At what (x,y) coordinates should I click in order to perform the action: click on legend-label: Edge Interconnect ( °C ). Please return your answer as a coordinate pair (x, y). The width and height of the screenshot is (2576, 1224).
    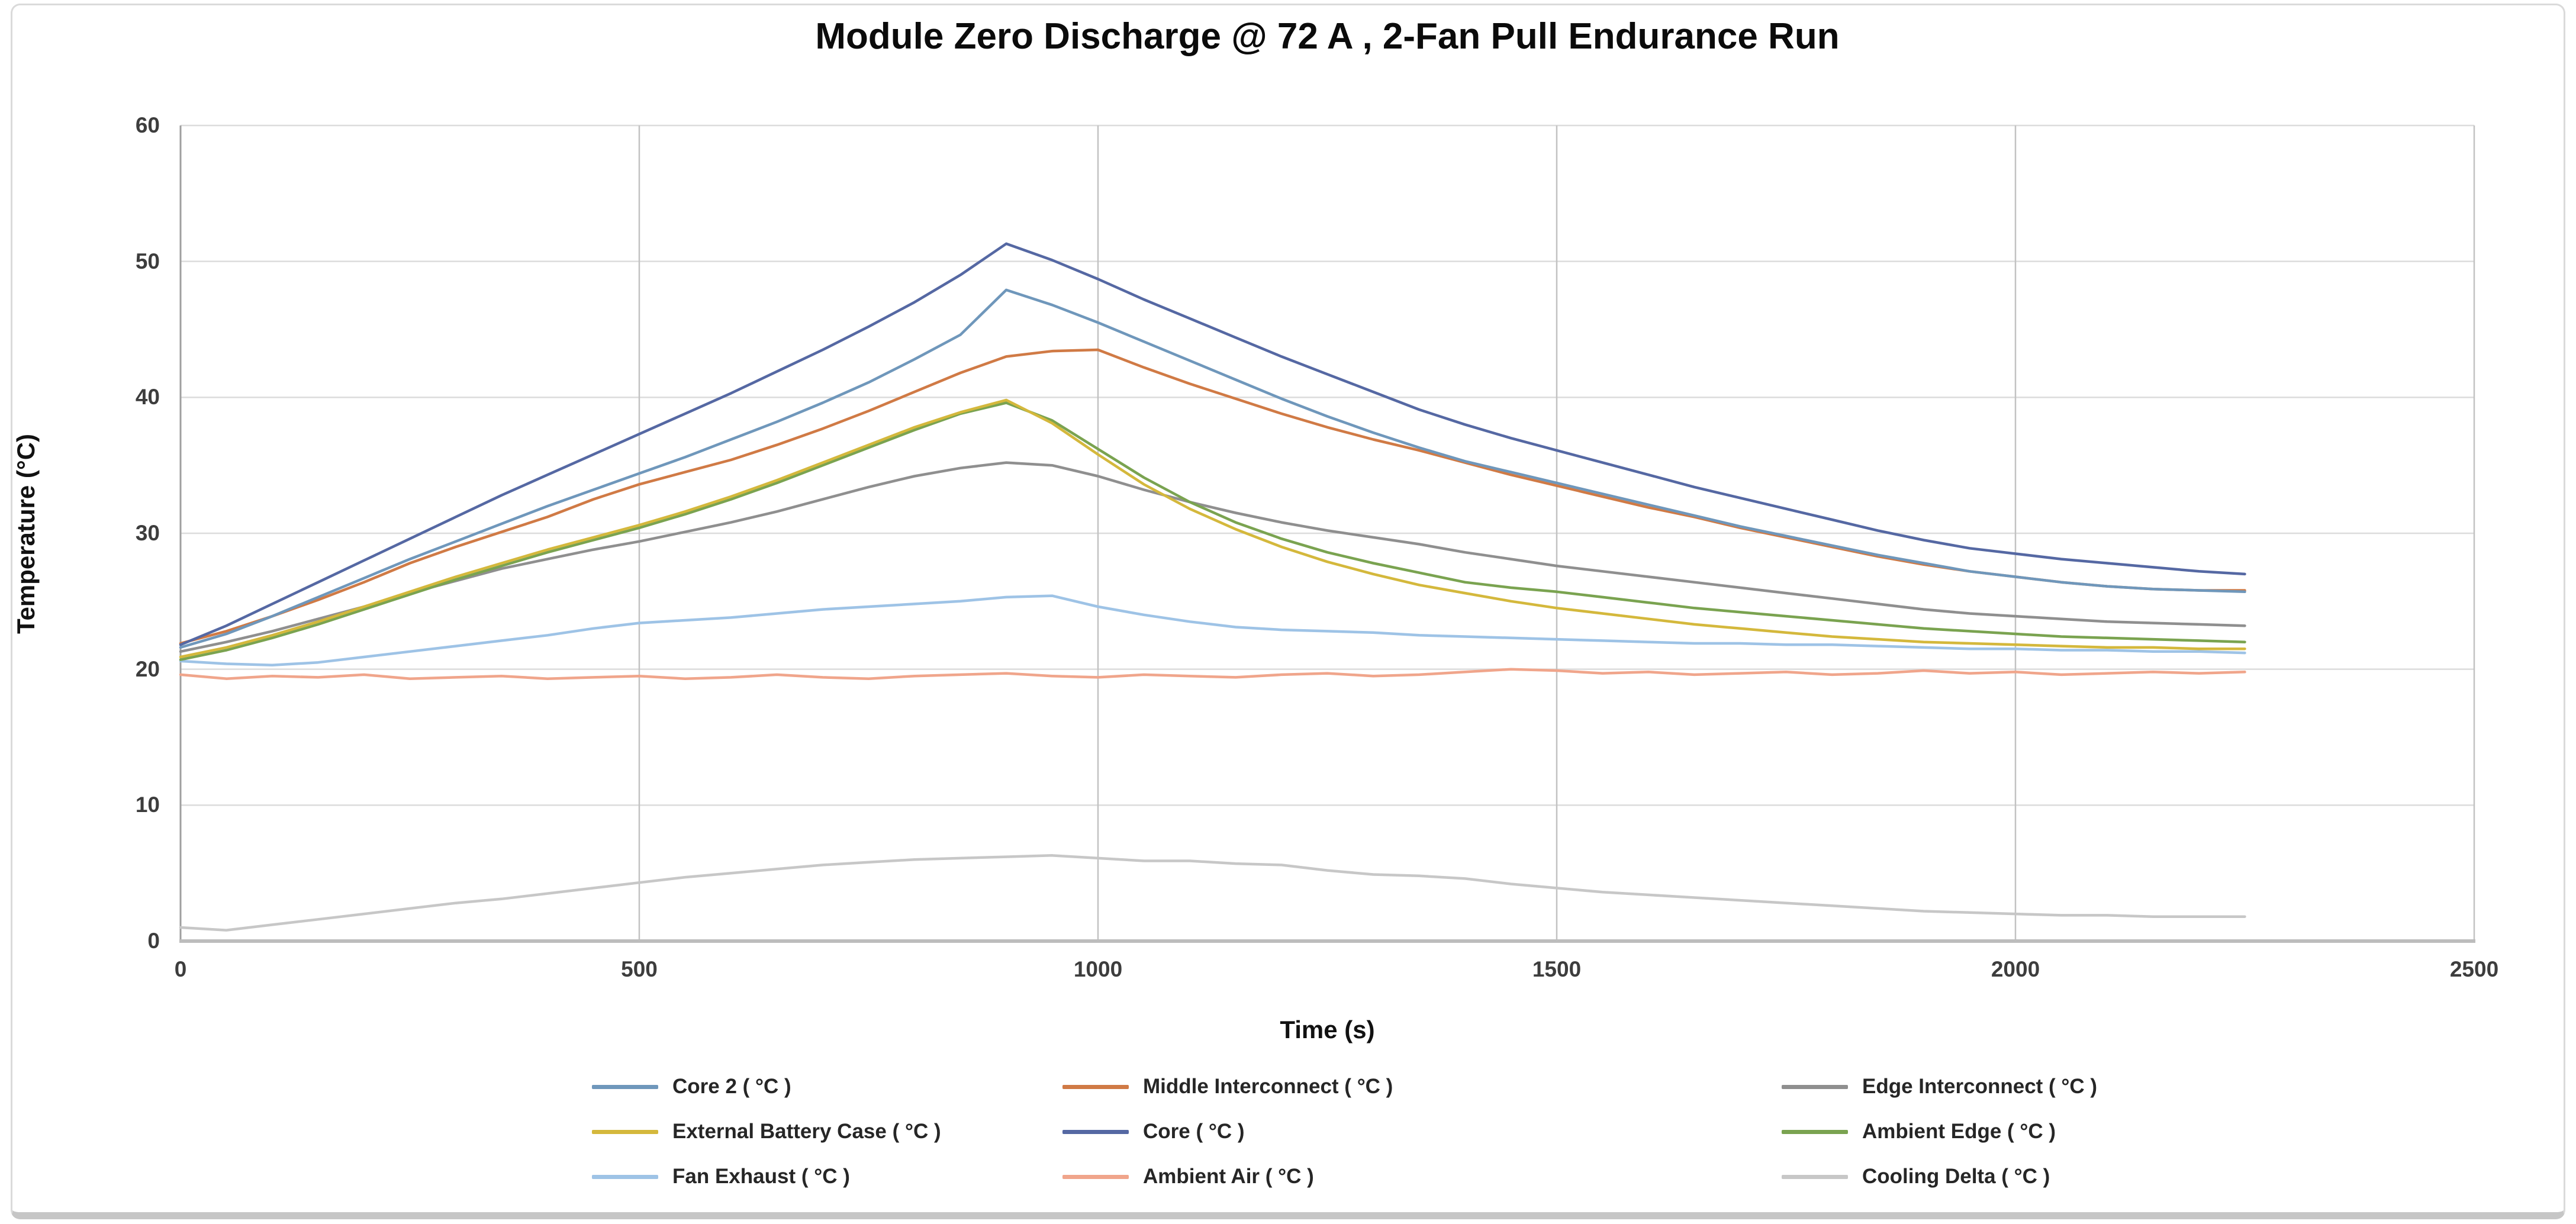
    Looking at the image, I should click on (1980, 1086).